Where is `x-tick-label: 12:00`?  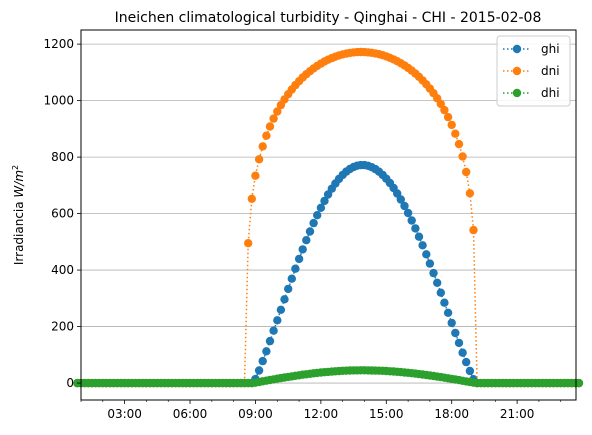
x-tick-label: 12:00 is located at coordinates (321, 414).